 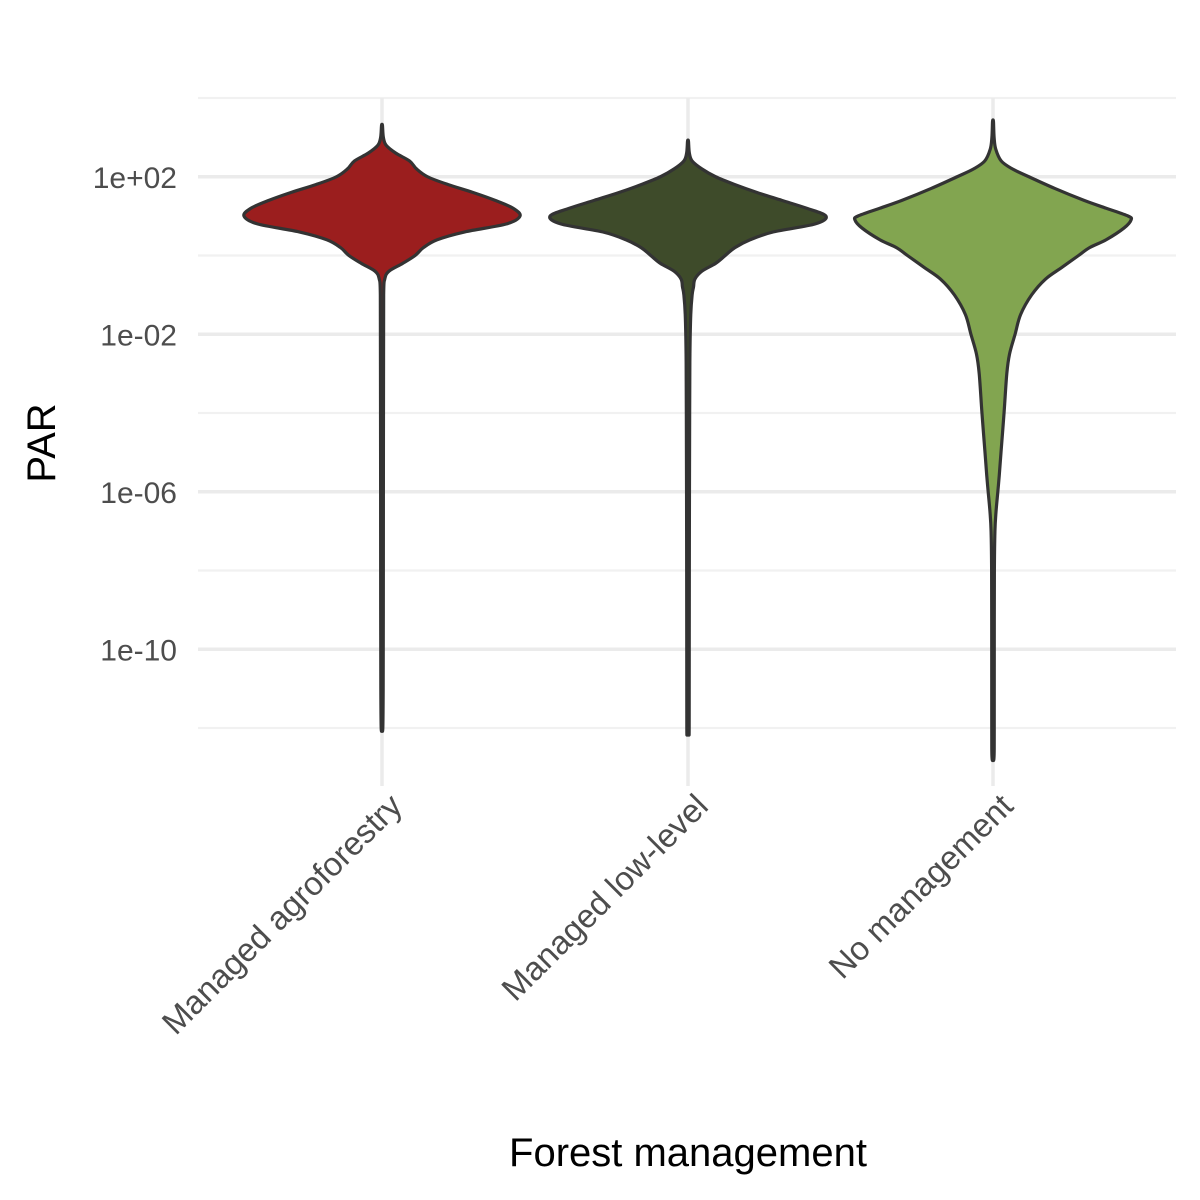 I want to click on y-tick-label: 1e-06, so click(x=138, y=493).